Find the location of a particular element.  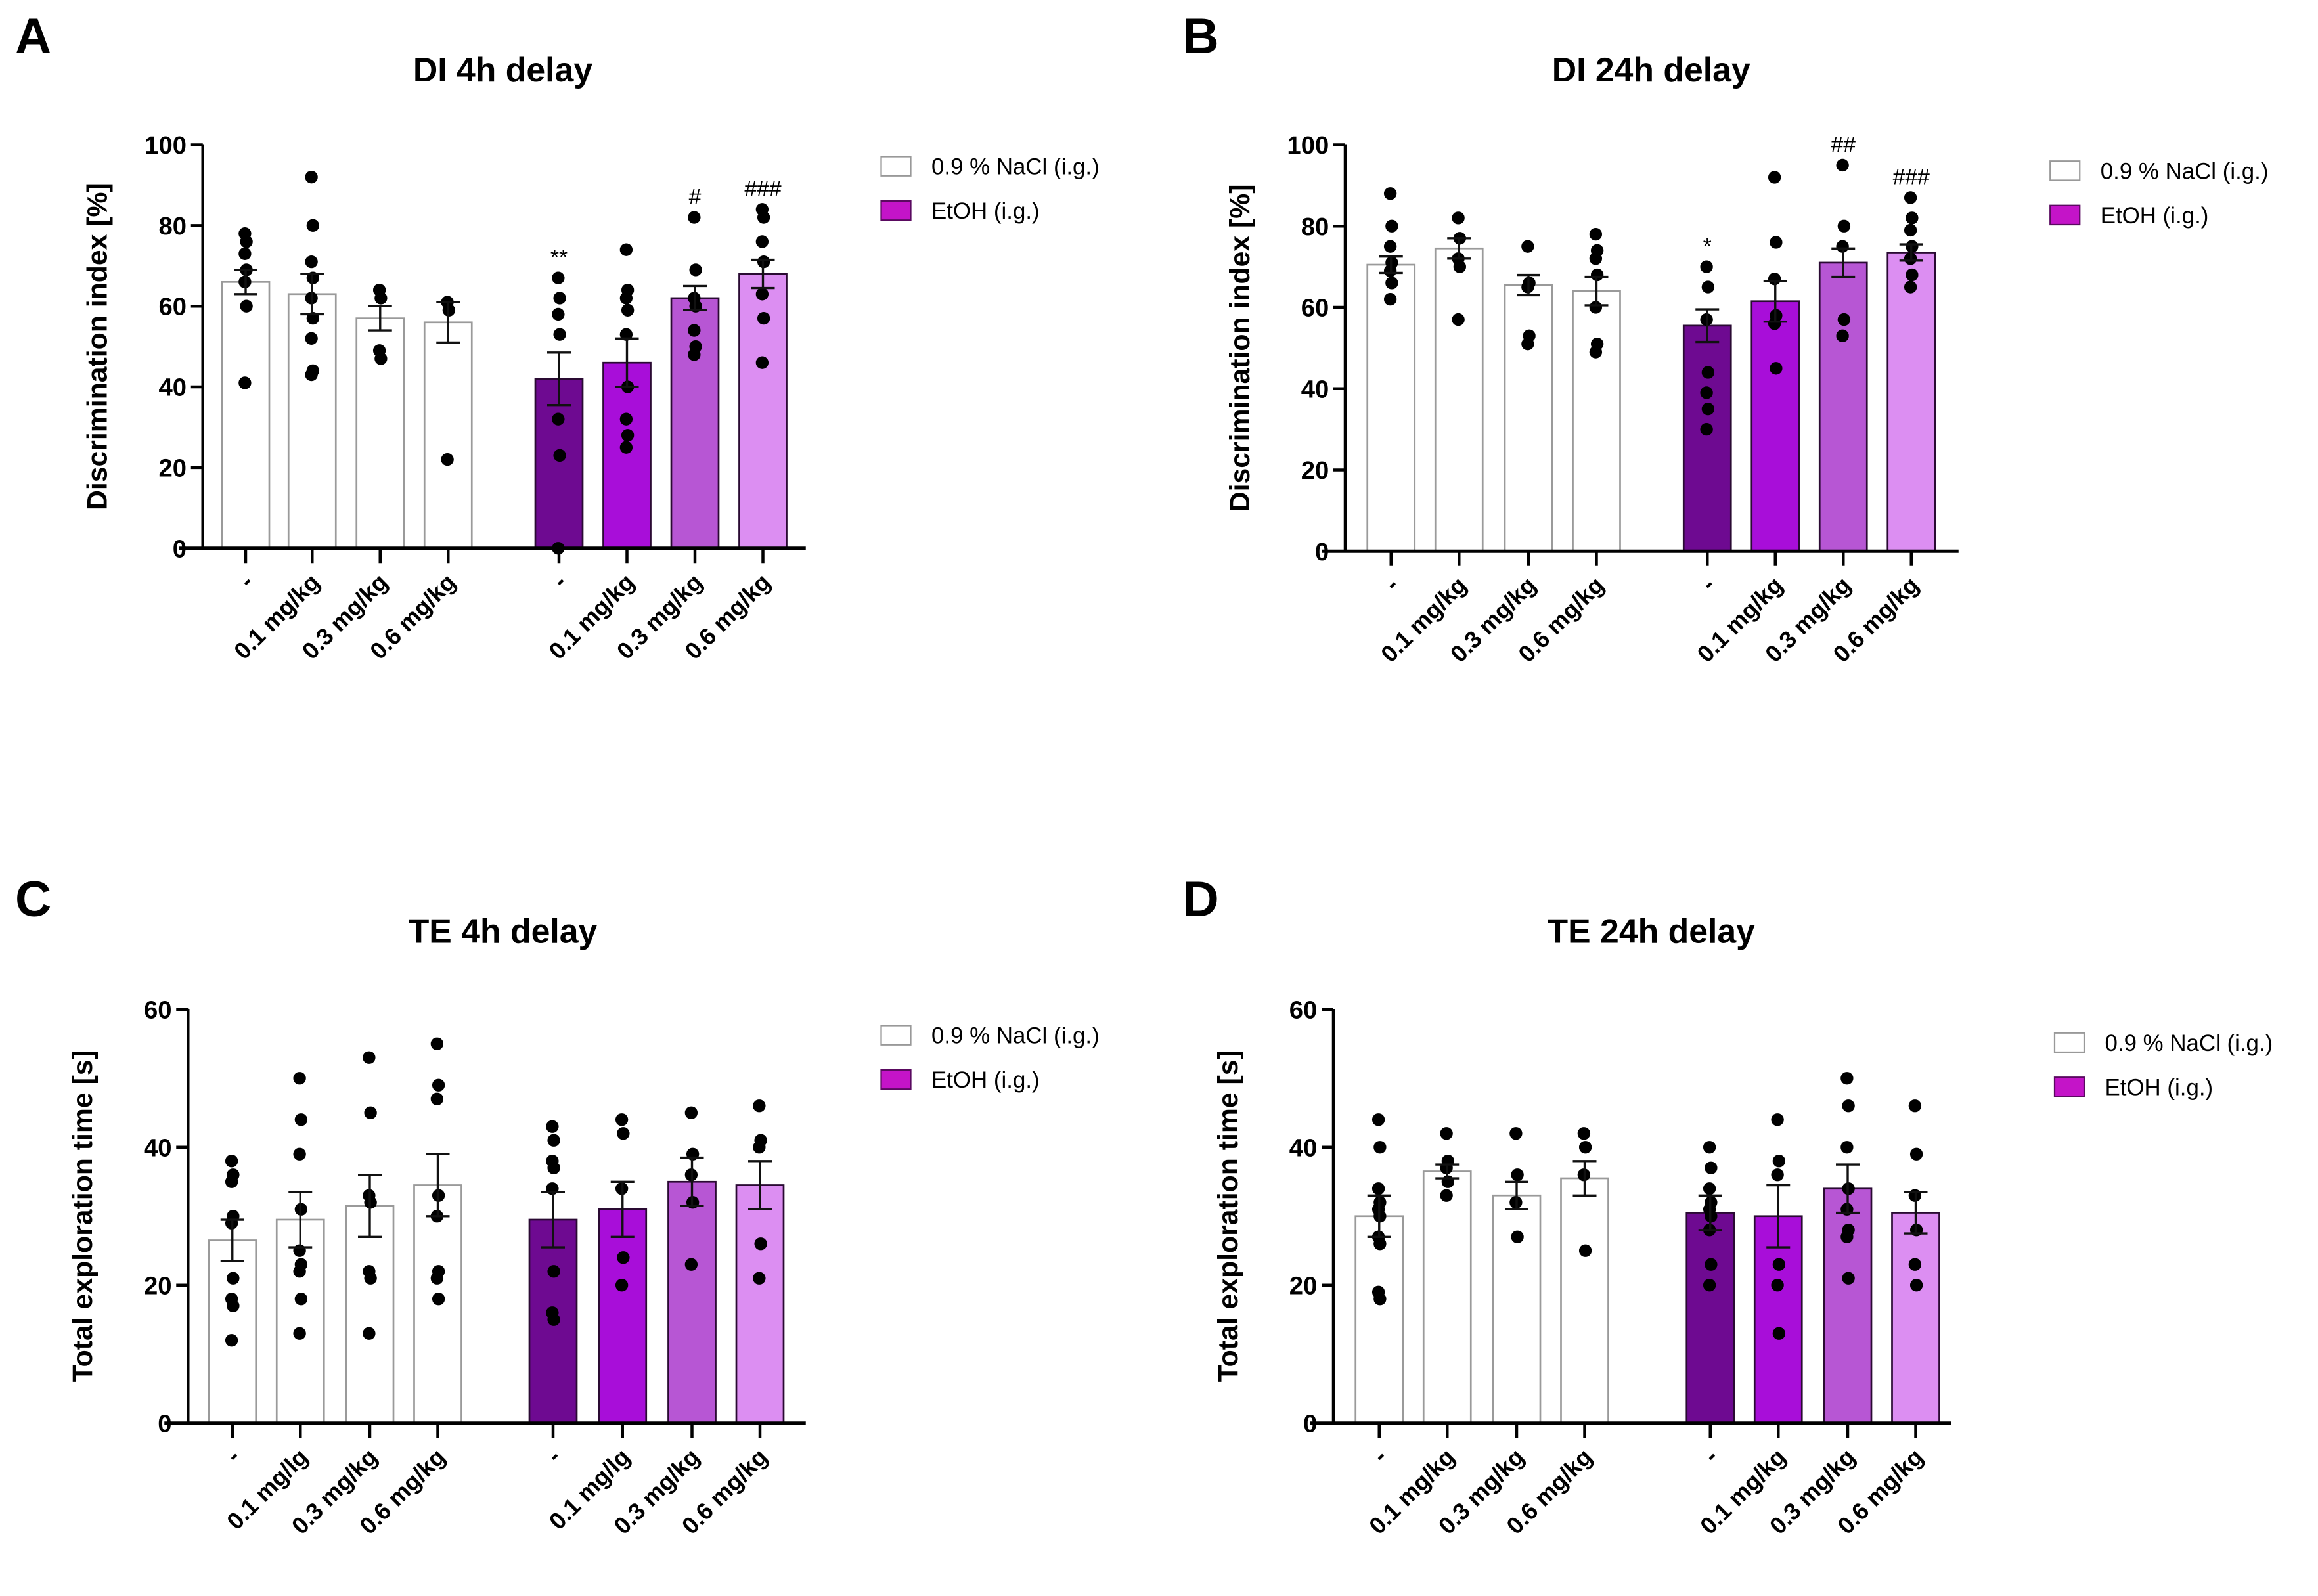

significance-marker: ## is located at coordinates (1843, 144).